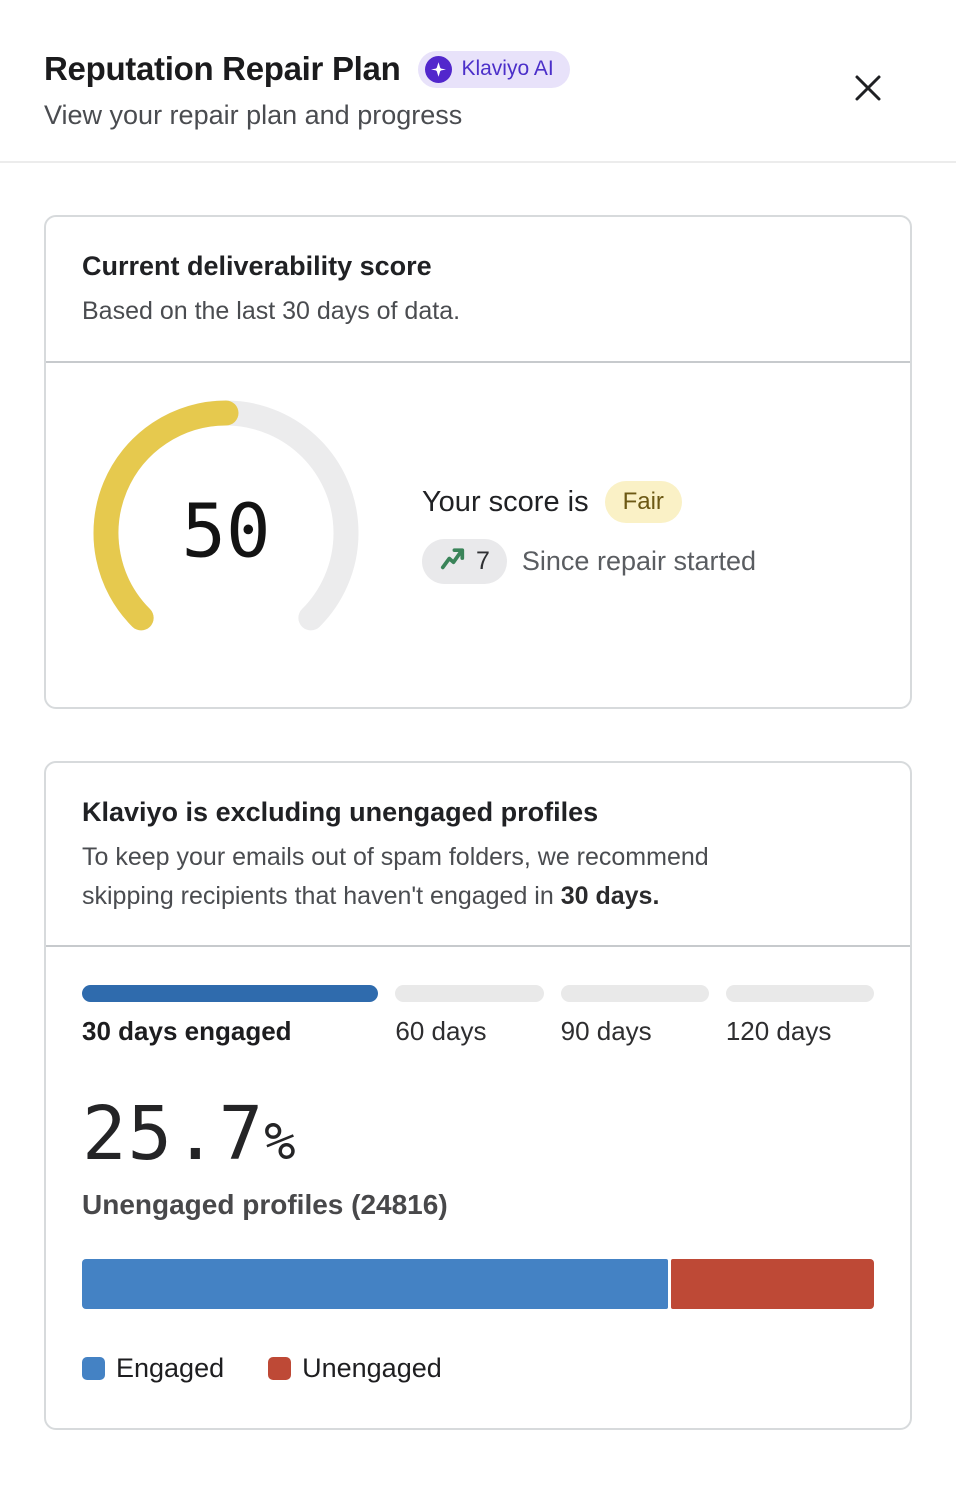 The width and height of the screenshot is (956, 1504). Describe the element at coordinates (478, 1368) in the screenshot. I see `bar-legend: Engaged Unengaged` at that location.